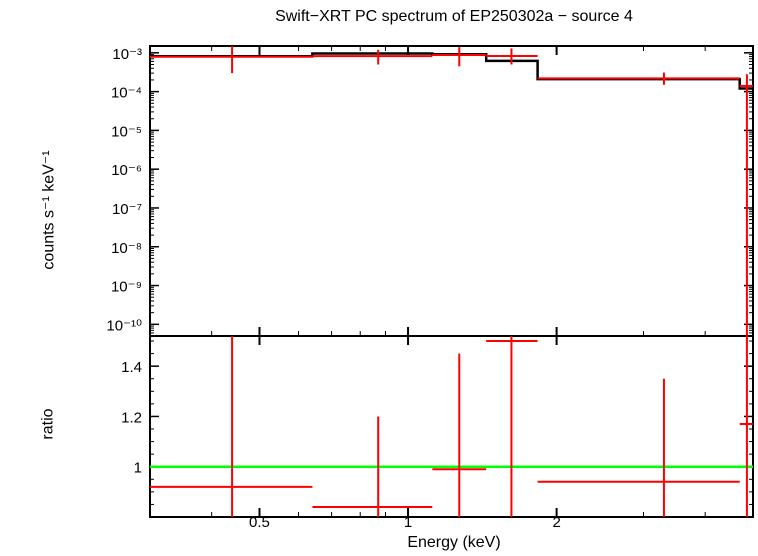 The image size is (758, 556). I want to click on bottom-y-tick-label: 1, so click(138, 468).